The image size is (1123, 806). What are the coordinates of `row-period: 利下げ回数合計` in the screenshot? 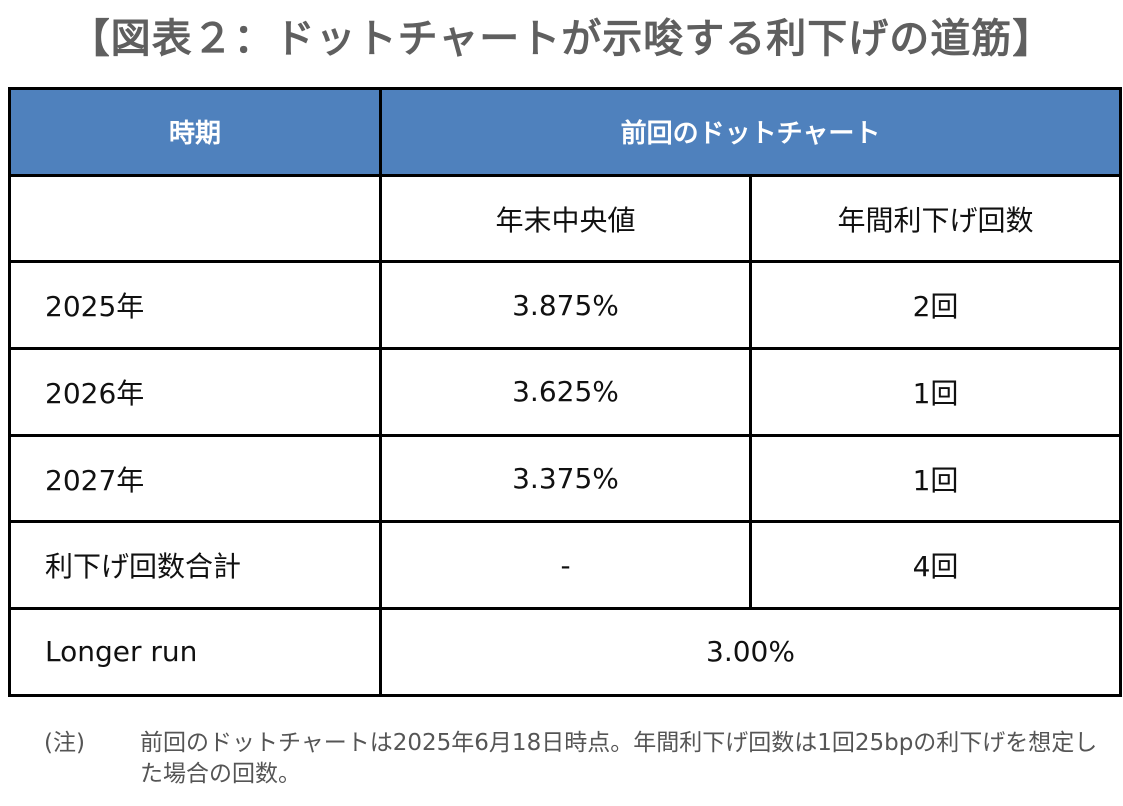 It's located at (195, 565).